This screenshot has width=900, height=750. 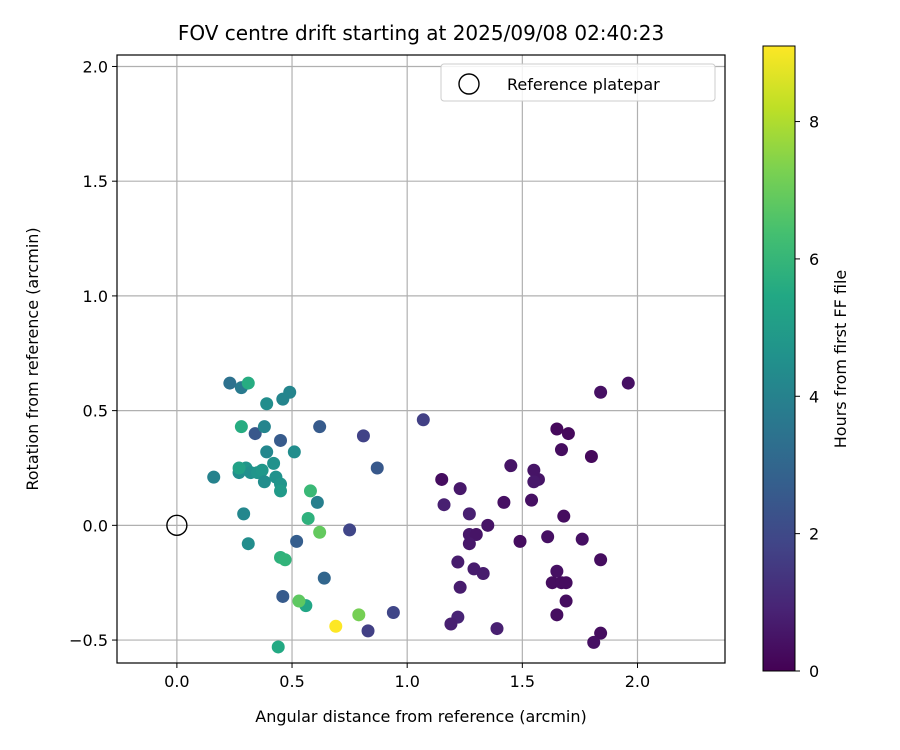 I want to click on x-tick-label: 0.0, so click(x=176, y=681).